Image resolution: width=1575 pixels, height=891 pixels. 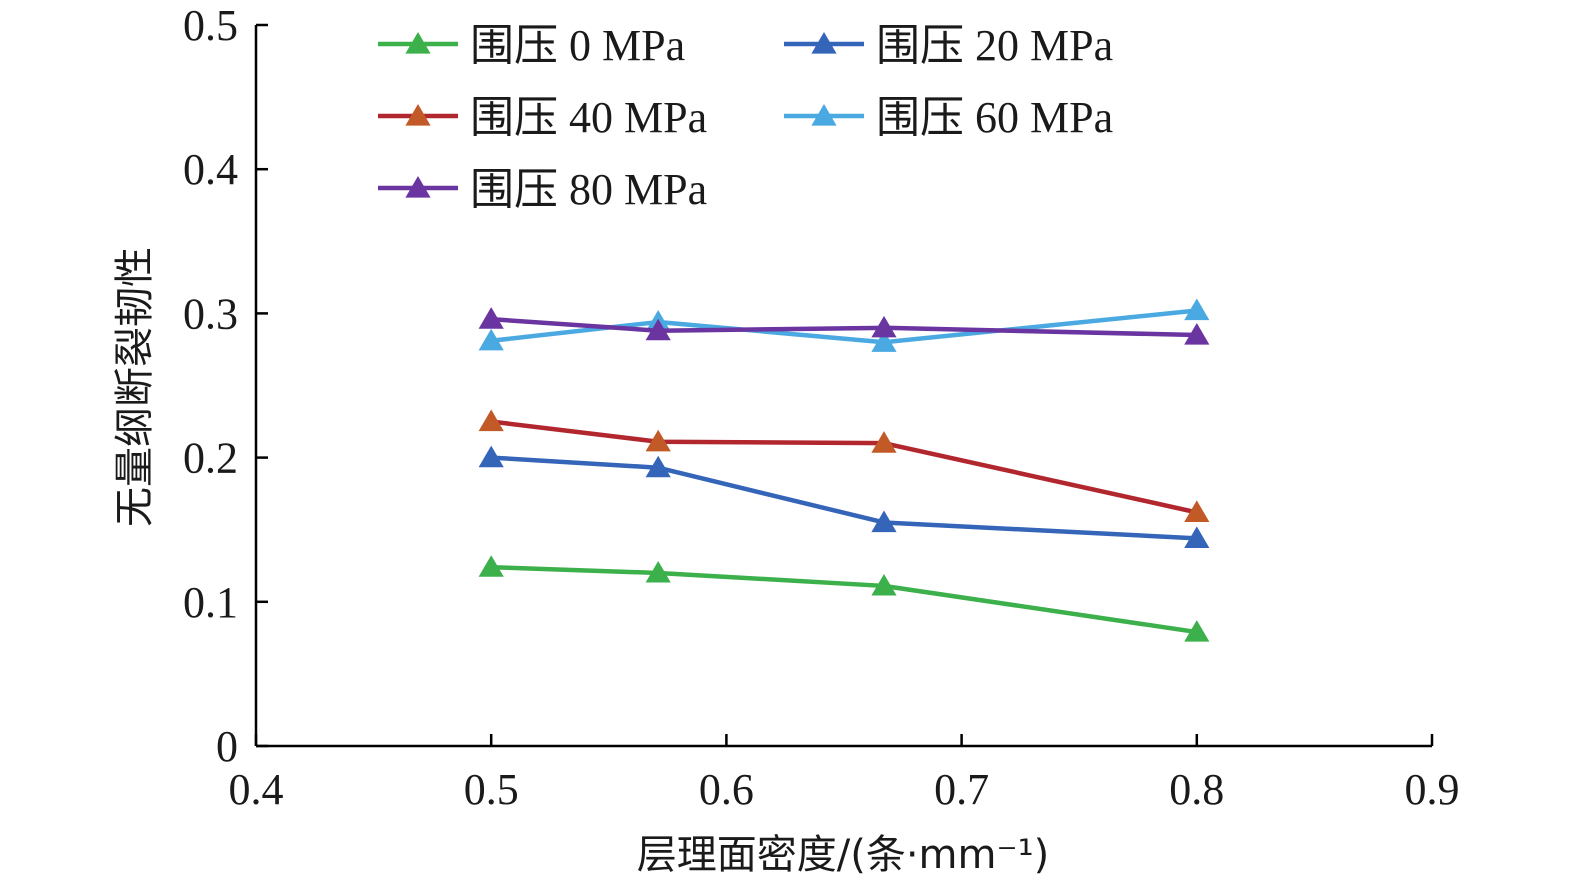 What do you see at coordinates (210, 169) in the screenshot?
I see `y-tick-label: 0.4` at bounding box center [210, 169].